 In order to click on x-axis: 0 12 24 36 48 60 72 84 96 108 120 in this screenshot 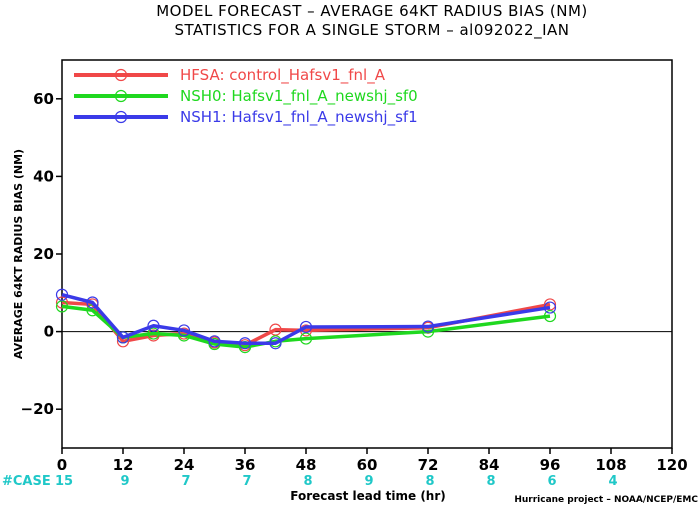, I will do `click(372, 461)`.